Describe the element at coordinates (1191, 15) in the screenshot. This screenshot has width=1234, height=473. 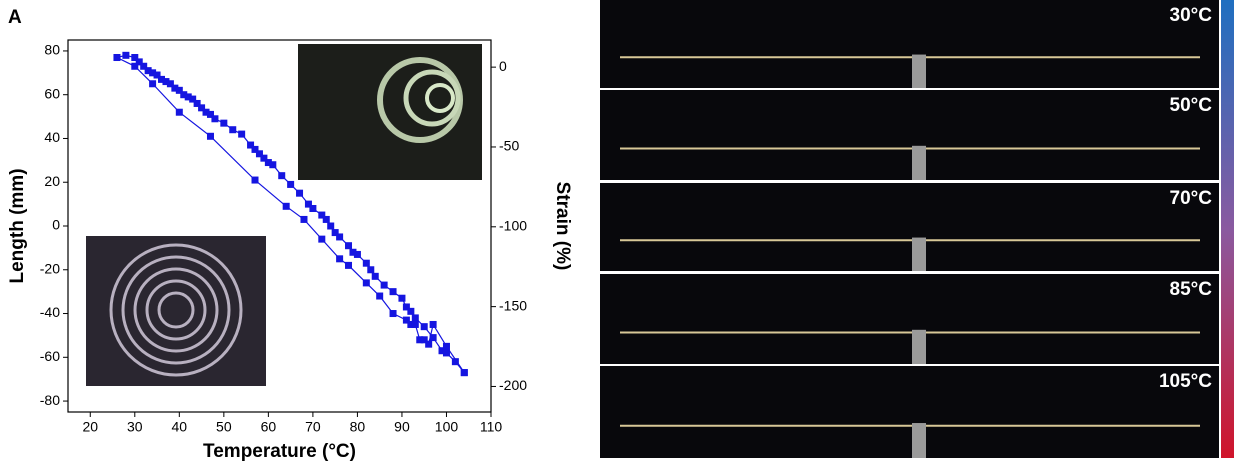
I see `temperature-label: 30°C` at that location.